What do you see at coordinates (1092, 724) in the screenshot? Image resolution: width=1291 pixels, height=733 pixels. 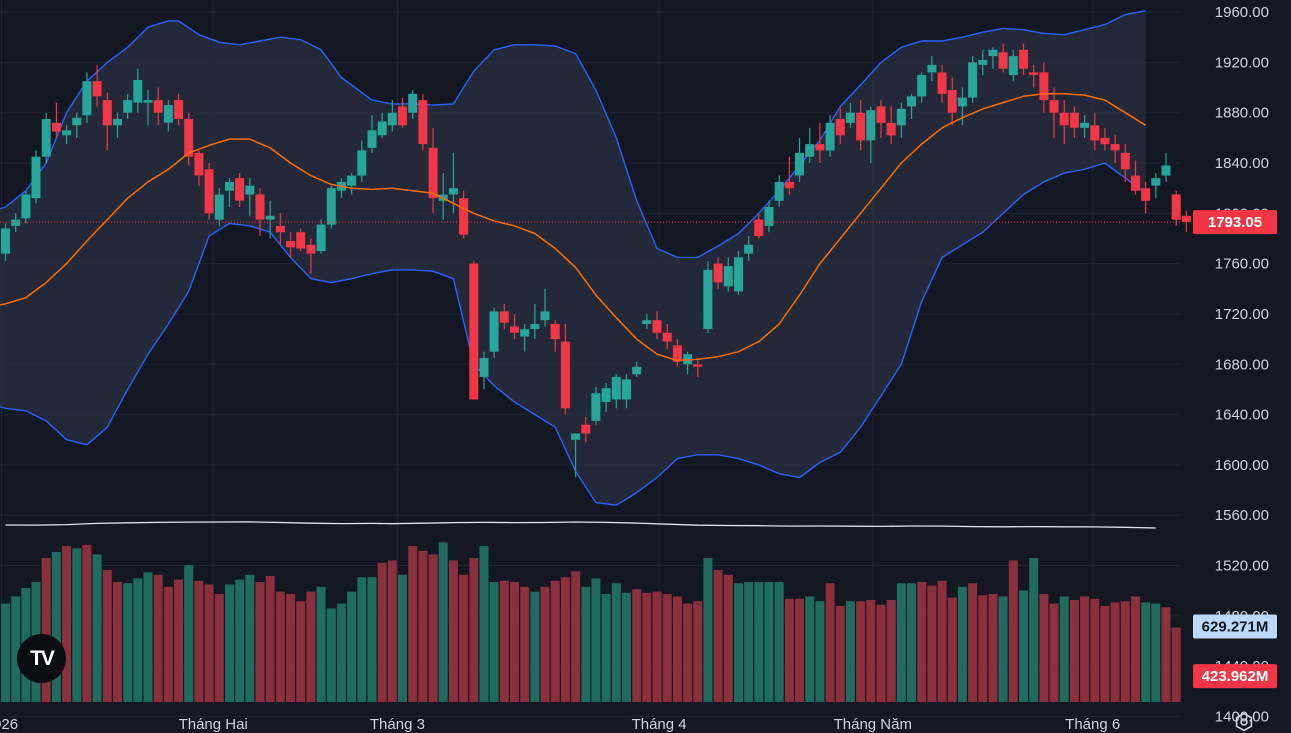 I see `time-tick-label: Tháng 6` at bounding box center [1092, 724].